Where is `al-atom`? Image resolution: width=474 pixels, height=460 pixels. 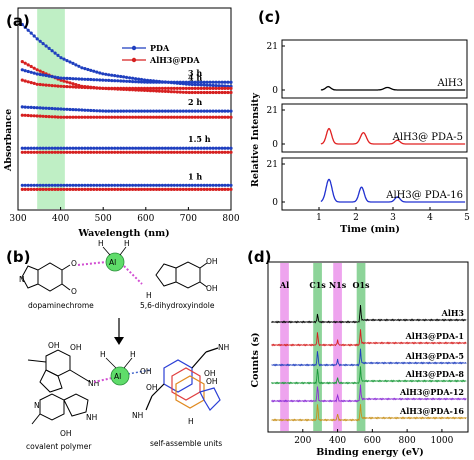
al-atom is located at coordinates (115, 262).